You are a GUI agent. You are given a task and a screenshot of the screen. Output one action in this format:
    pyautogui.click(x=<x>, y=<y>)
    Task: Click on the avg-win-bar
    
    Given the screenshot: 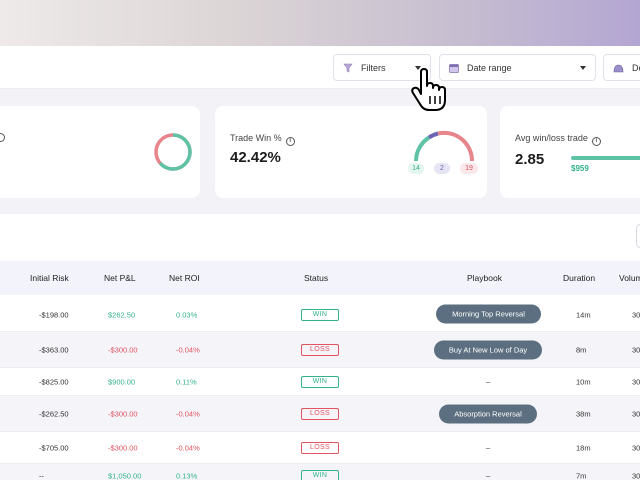 What is the action you would take?
    pyautogui.click(x=605, y=158)
    